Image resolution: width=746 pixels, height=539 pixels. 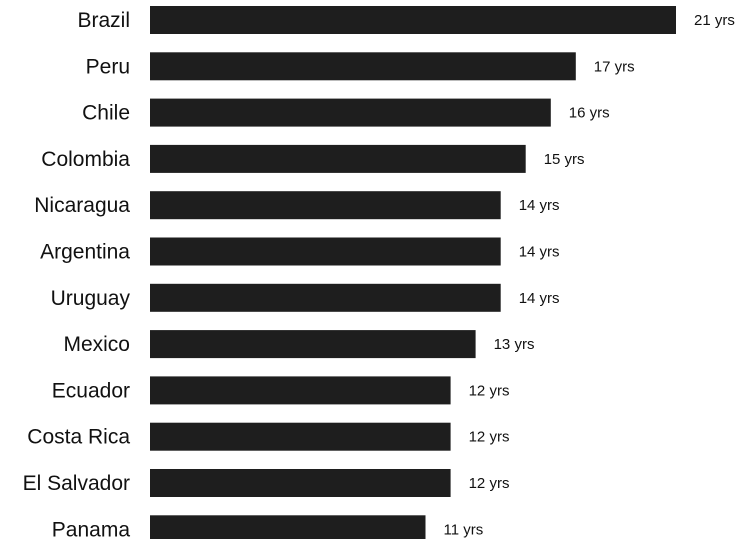 What do you see at coordinates (82, 205) in the screenshot?
I see `category-label-nicaragua: Nicaragua` at bounding box center [82, 205].